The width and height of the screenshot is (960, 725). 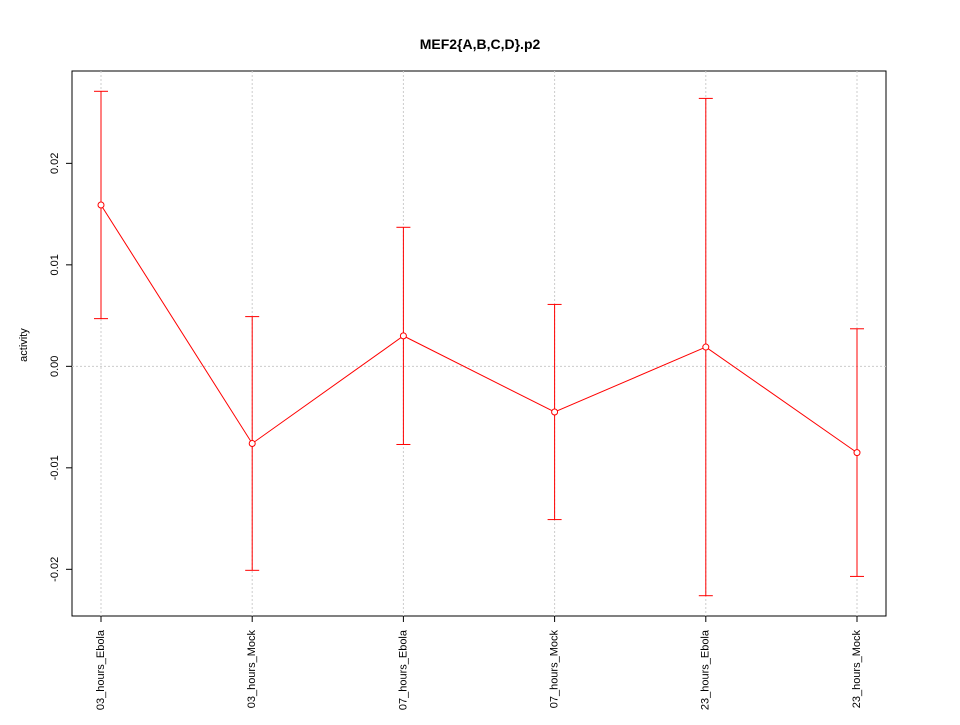 I want to click on x-tick-label: 07_hours_Ebola, so click(x=403, y=669).